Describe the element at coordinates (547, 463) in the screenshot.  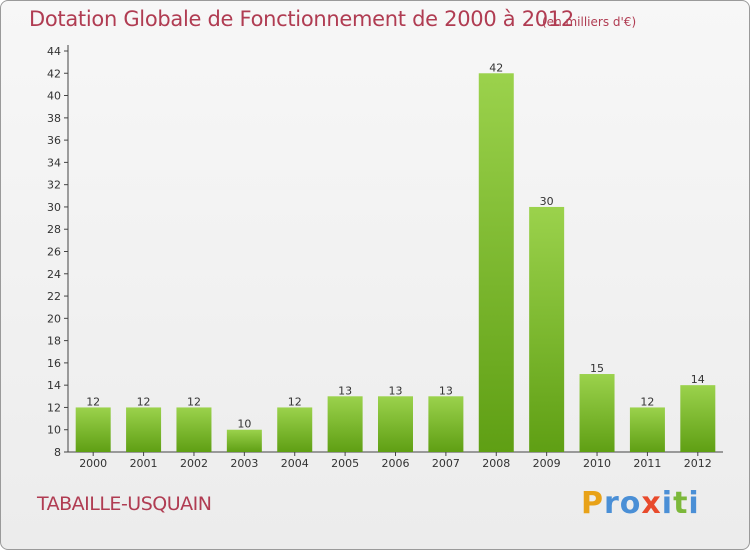
I see `x-tick-label: 2009` at that location.